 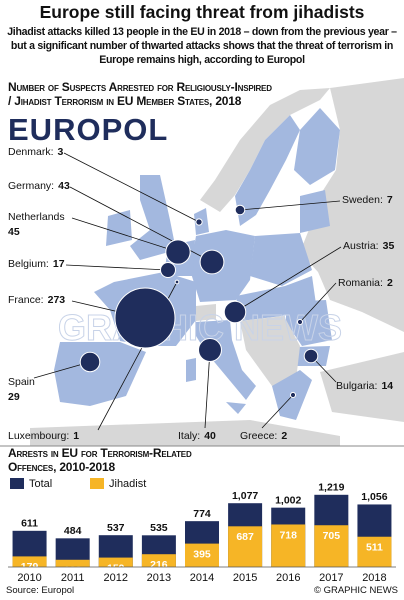 I want to click on value-label: 159, so click(x=116, y=568).